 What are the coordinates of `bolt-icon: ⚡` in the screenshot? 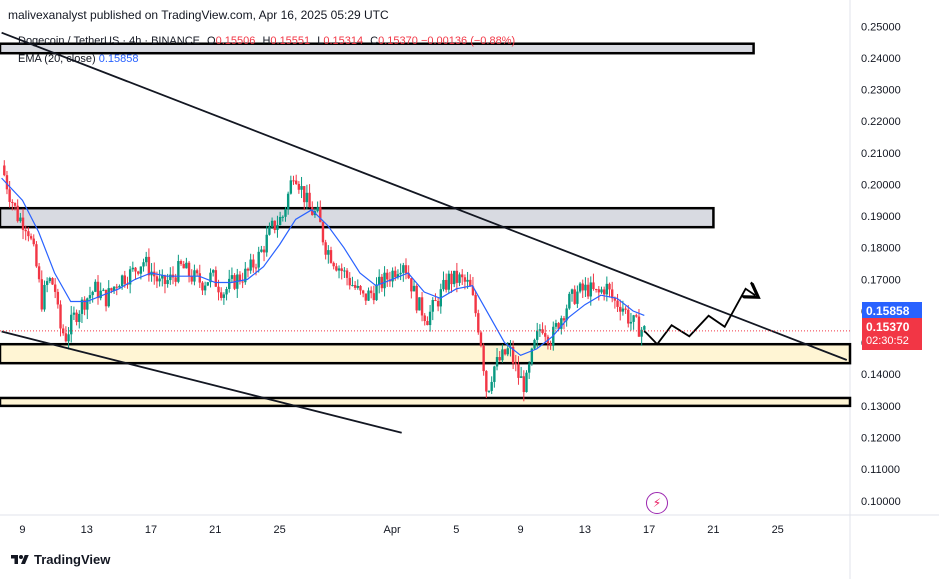 It's located at (657, 503).